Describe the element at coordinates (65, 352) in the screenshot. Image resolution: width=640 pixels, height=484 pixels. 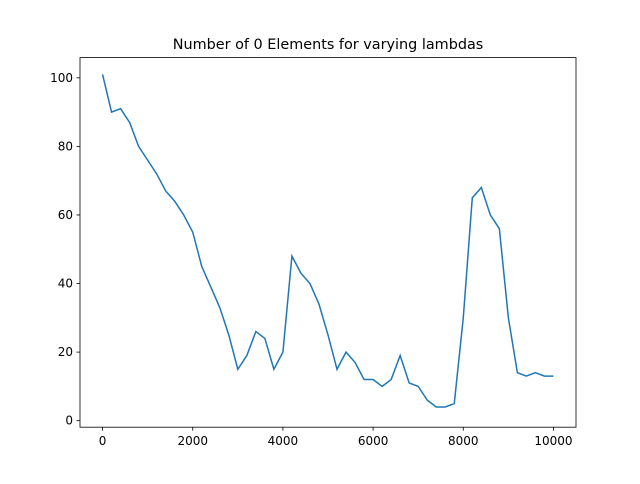
I see `y-tick-label: 20` at that location.